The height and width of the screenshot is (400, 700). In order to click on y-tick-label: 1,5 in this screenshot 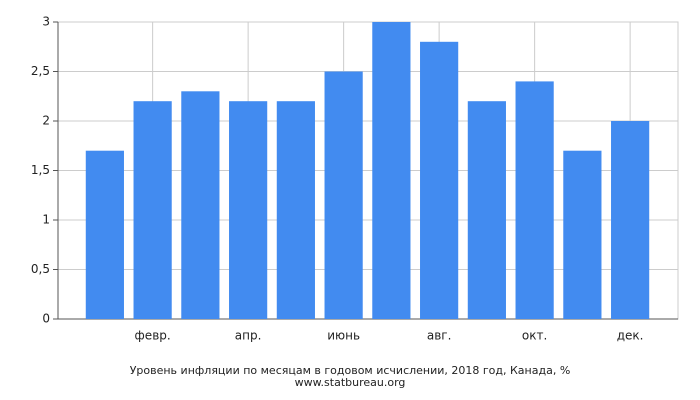, I will do `click(40, 170)`.